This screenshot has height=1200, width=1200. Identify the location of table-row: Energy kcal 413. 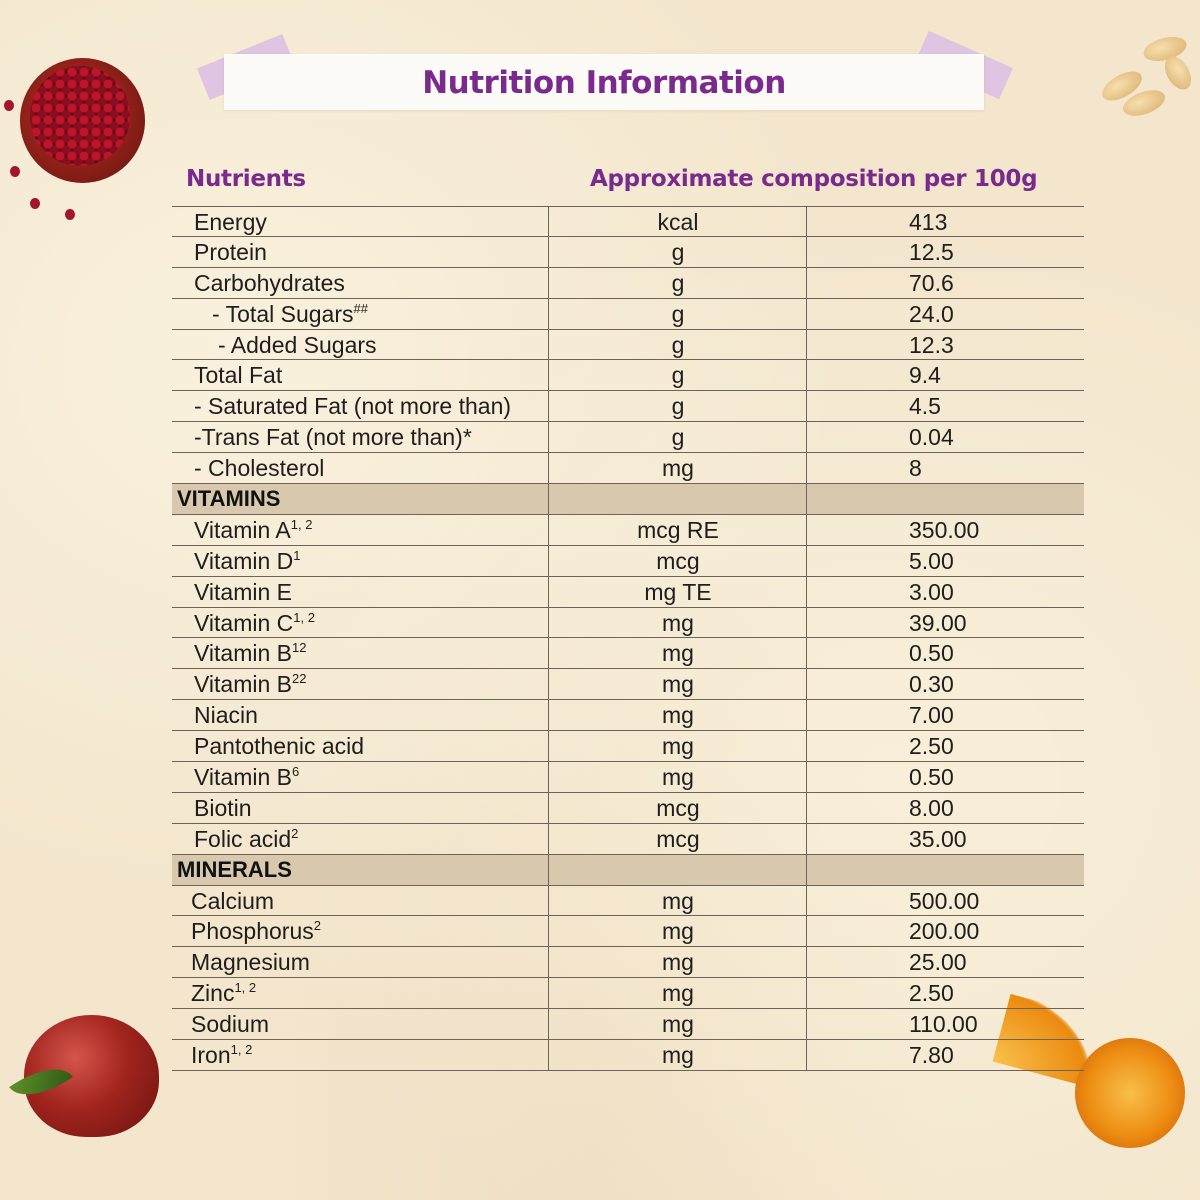
(628, 221).